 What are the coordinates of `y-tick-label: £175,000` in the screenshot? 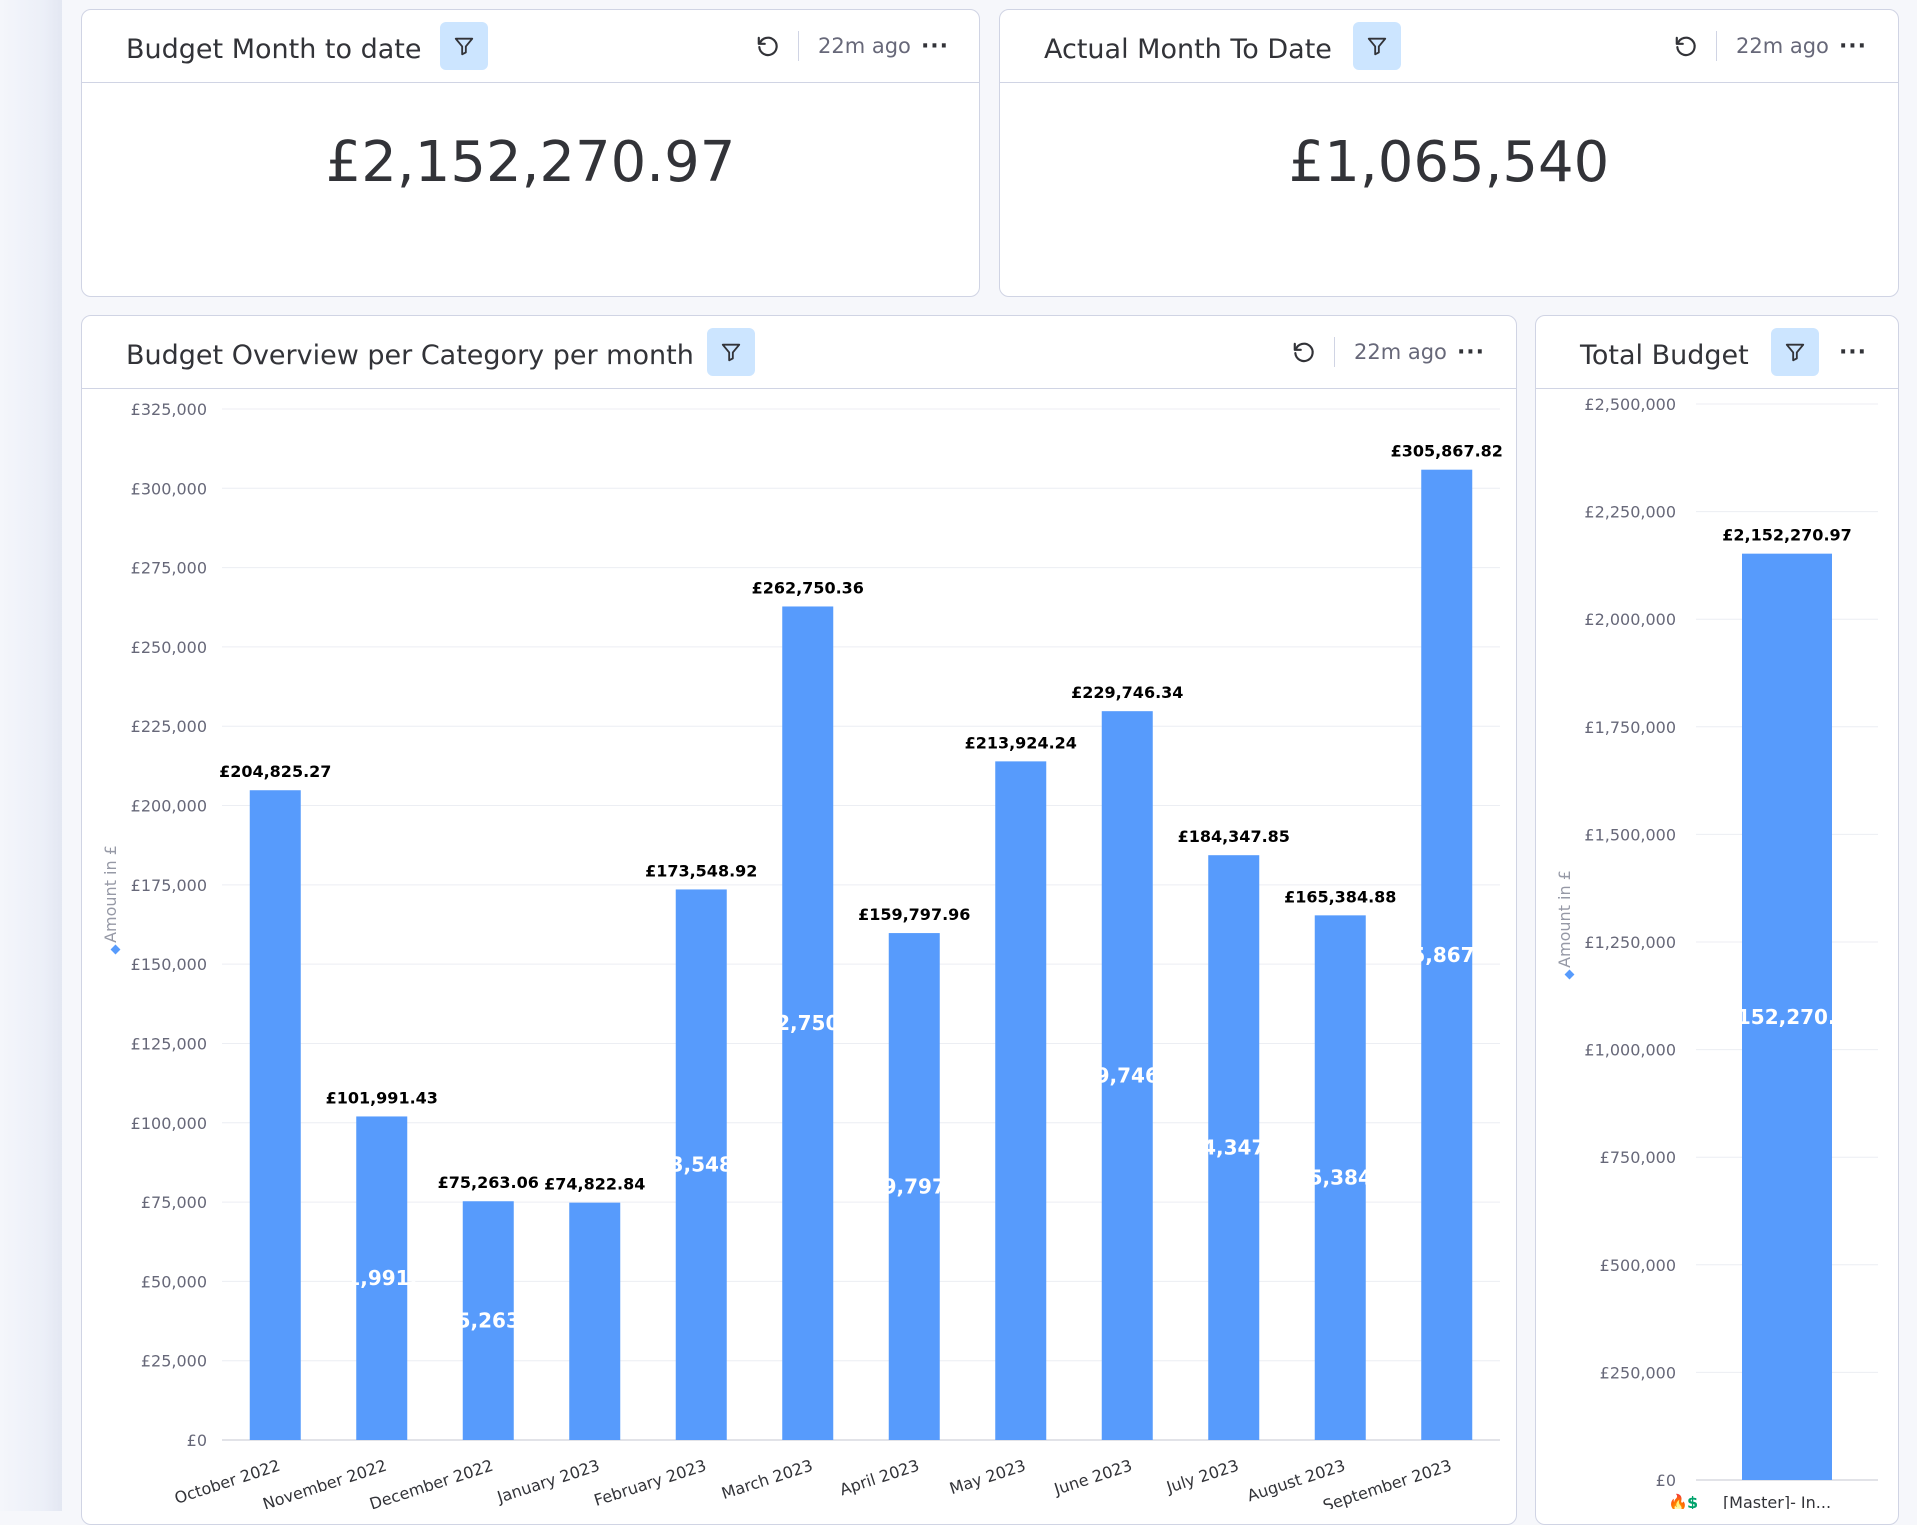 It's located at (169, 885).